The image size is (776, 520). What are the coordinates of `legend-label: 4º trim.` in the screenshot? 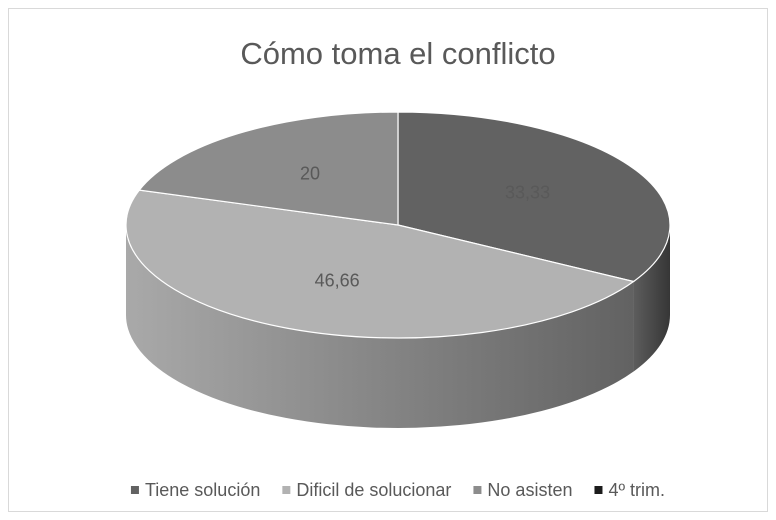 It's located at (636, 490).